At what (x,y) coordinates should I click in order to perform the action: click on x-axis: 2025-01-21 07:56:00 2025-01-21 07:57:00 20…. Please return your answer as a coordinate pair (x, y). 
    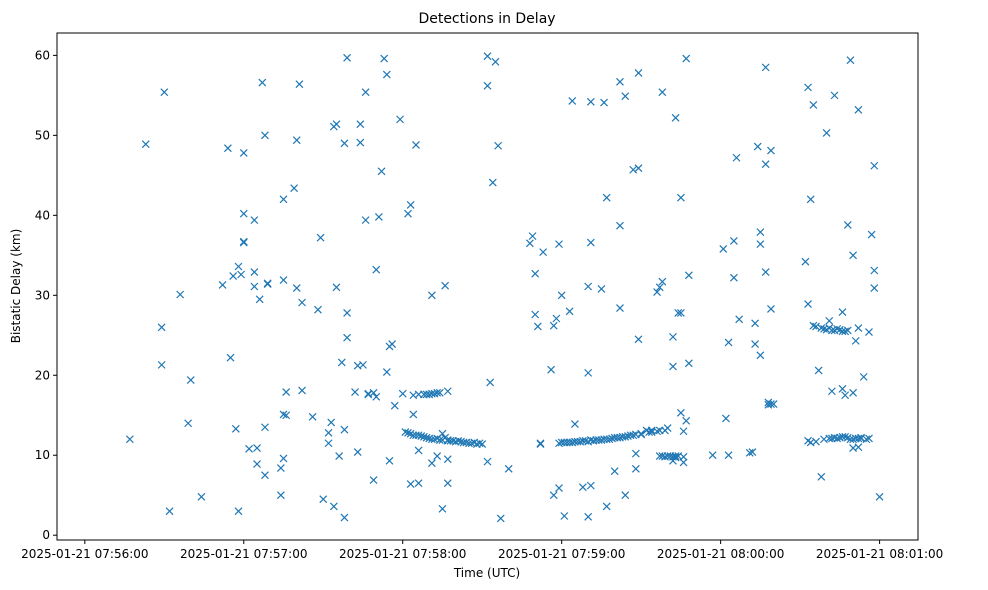
    Looking at the image, I should click on (482, 550).